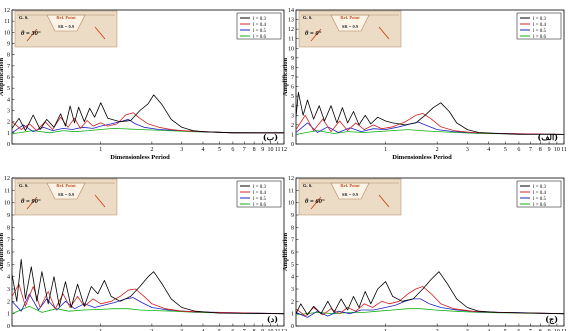 The height and width of the screenshot is (331, 568). Describe the element at coordinates (8, 253) in the screenshot. I see `y-tick-label: 6` at that location.